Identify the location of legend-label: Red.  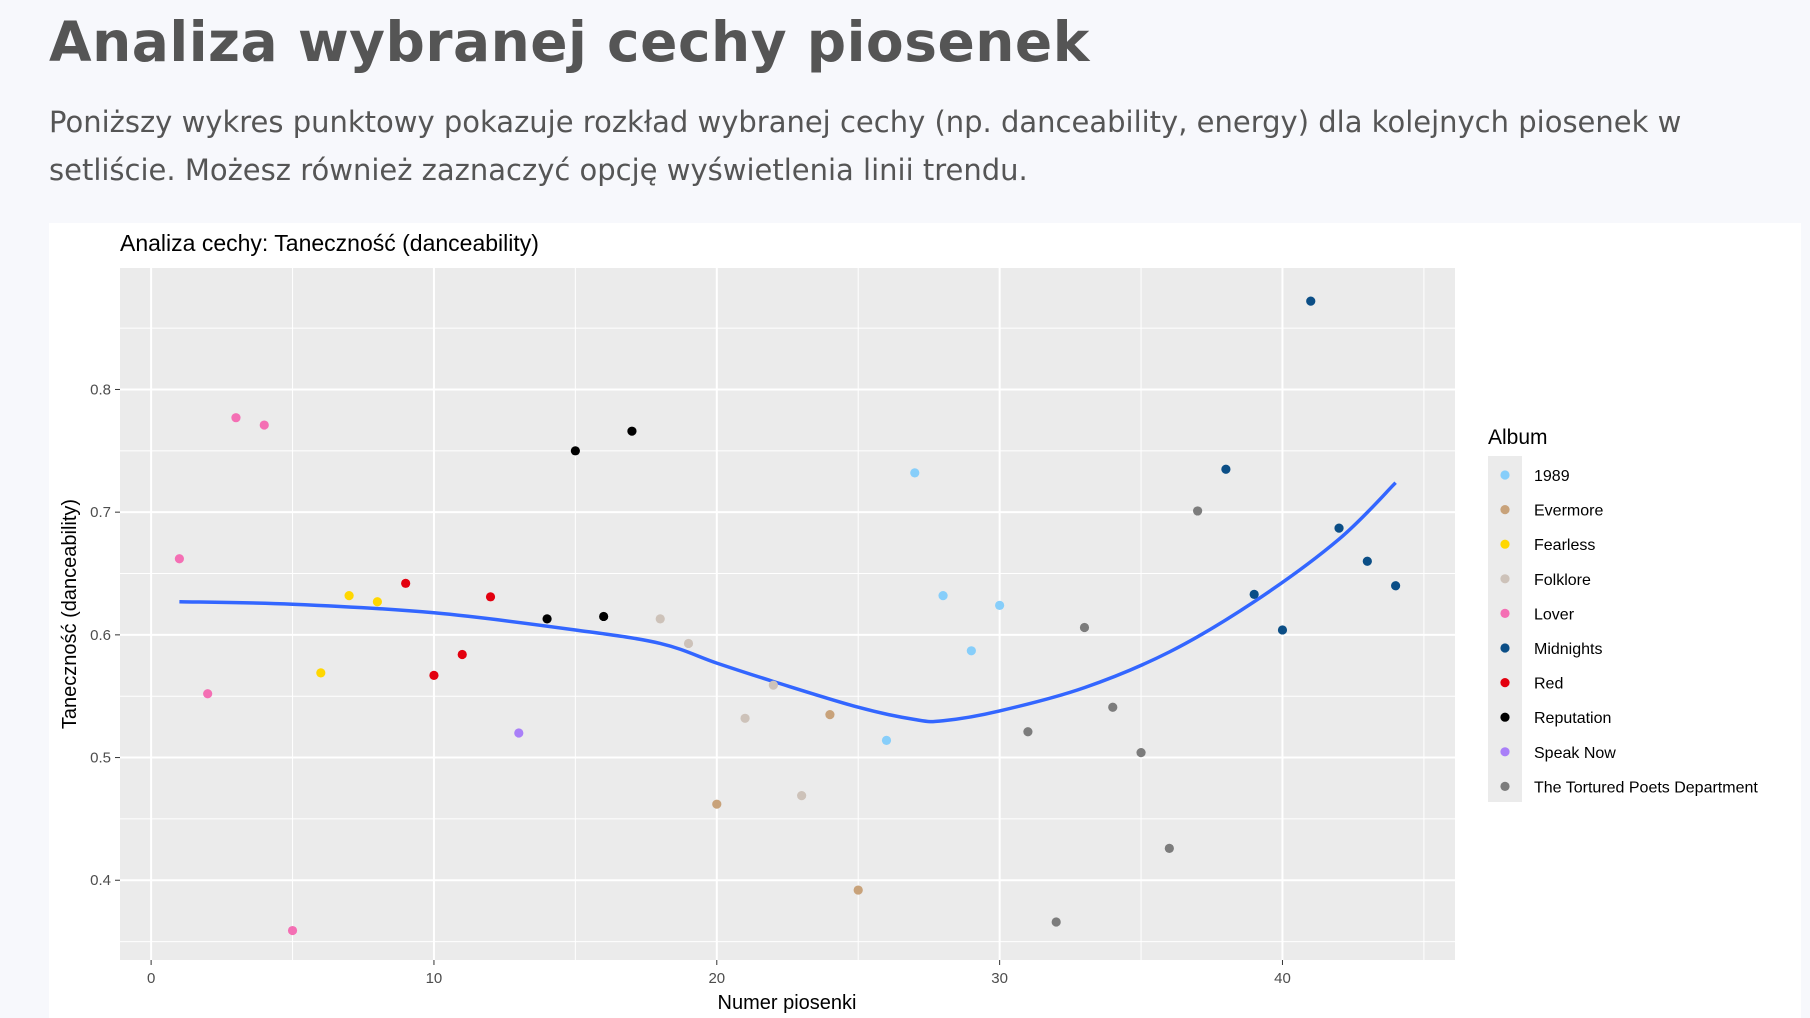
(1548, 684).